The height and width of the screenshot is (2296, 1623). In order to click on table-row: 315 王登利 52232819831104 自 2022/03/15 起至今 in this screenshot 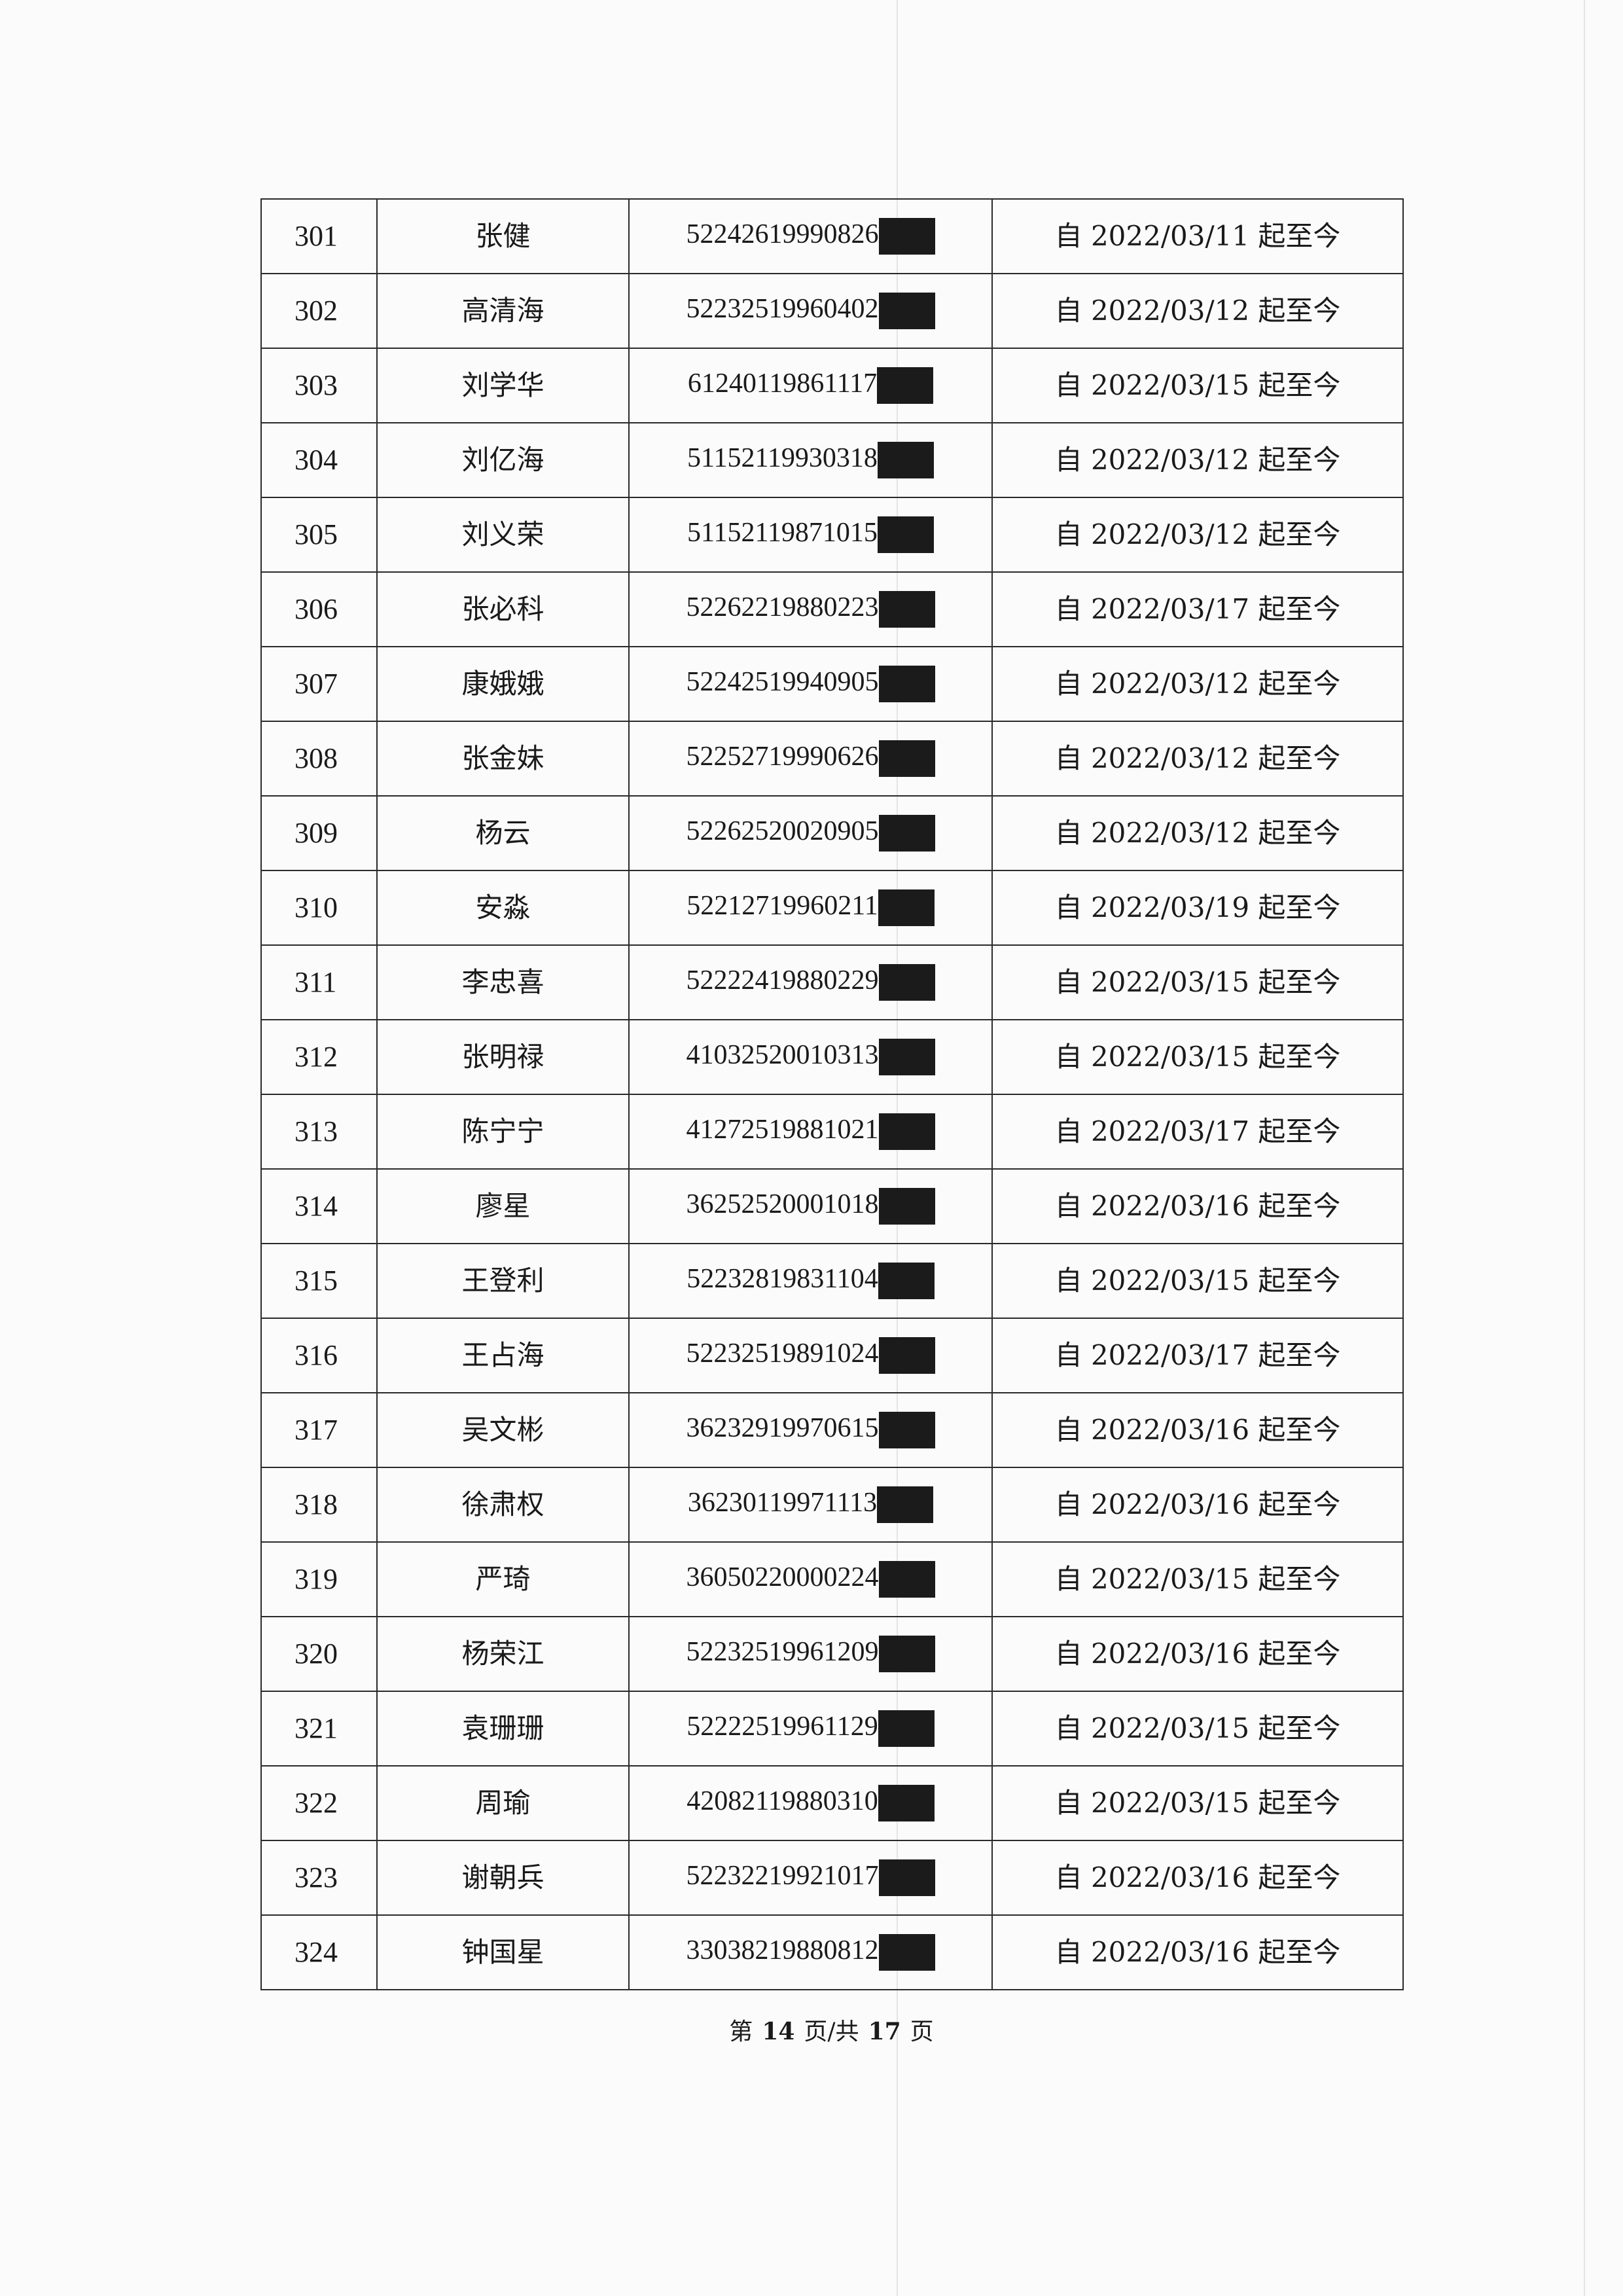, I will do `click(832, 1281)`.